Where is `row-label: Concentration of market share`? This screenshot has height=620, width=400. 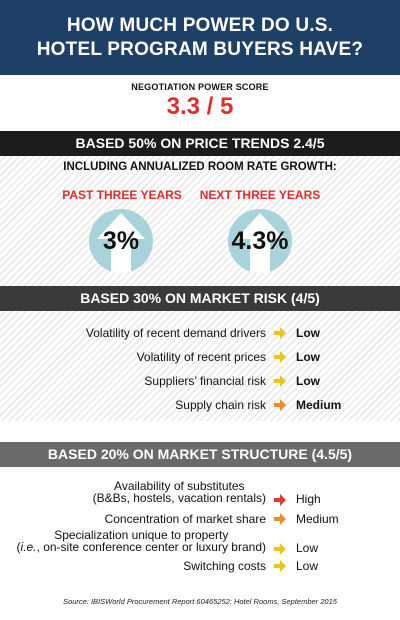
row-label: Concentration of market share is located at coordinates (185, 519).